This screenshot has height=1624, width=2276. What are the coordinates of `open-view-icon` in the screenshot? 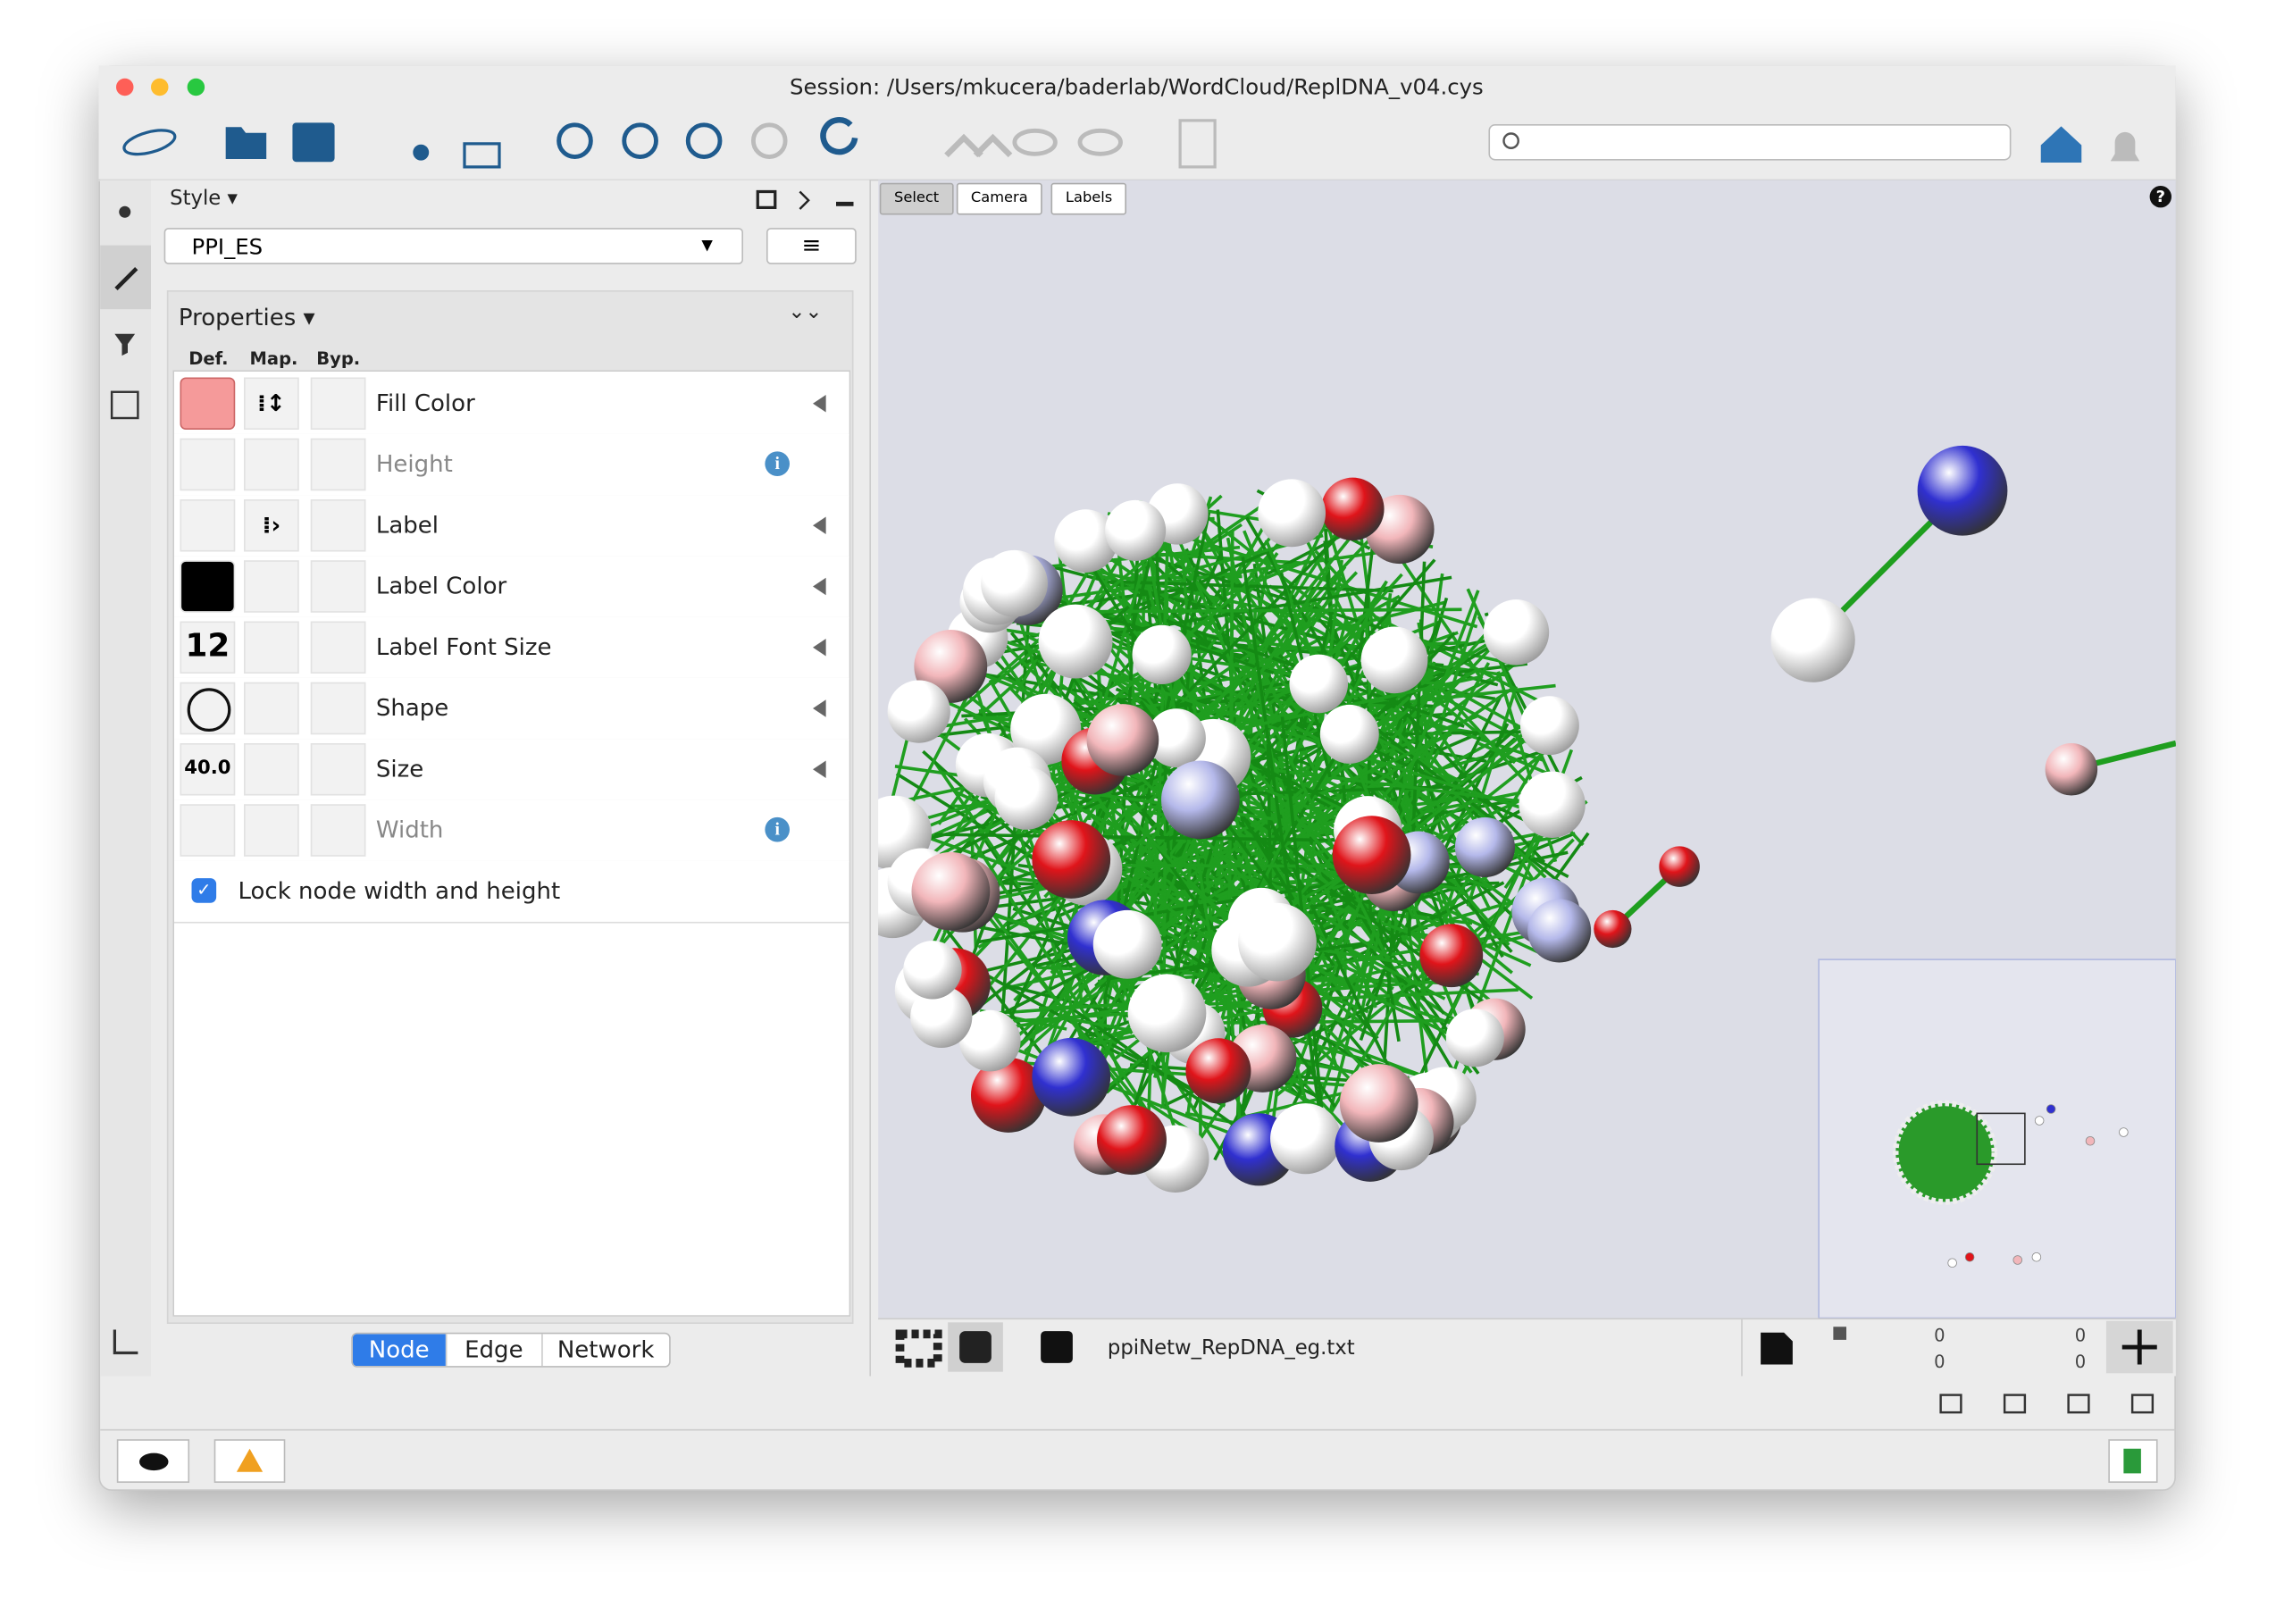 It's located at (1057, 1347).